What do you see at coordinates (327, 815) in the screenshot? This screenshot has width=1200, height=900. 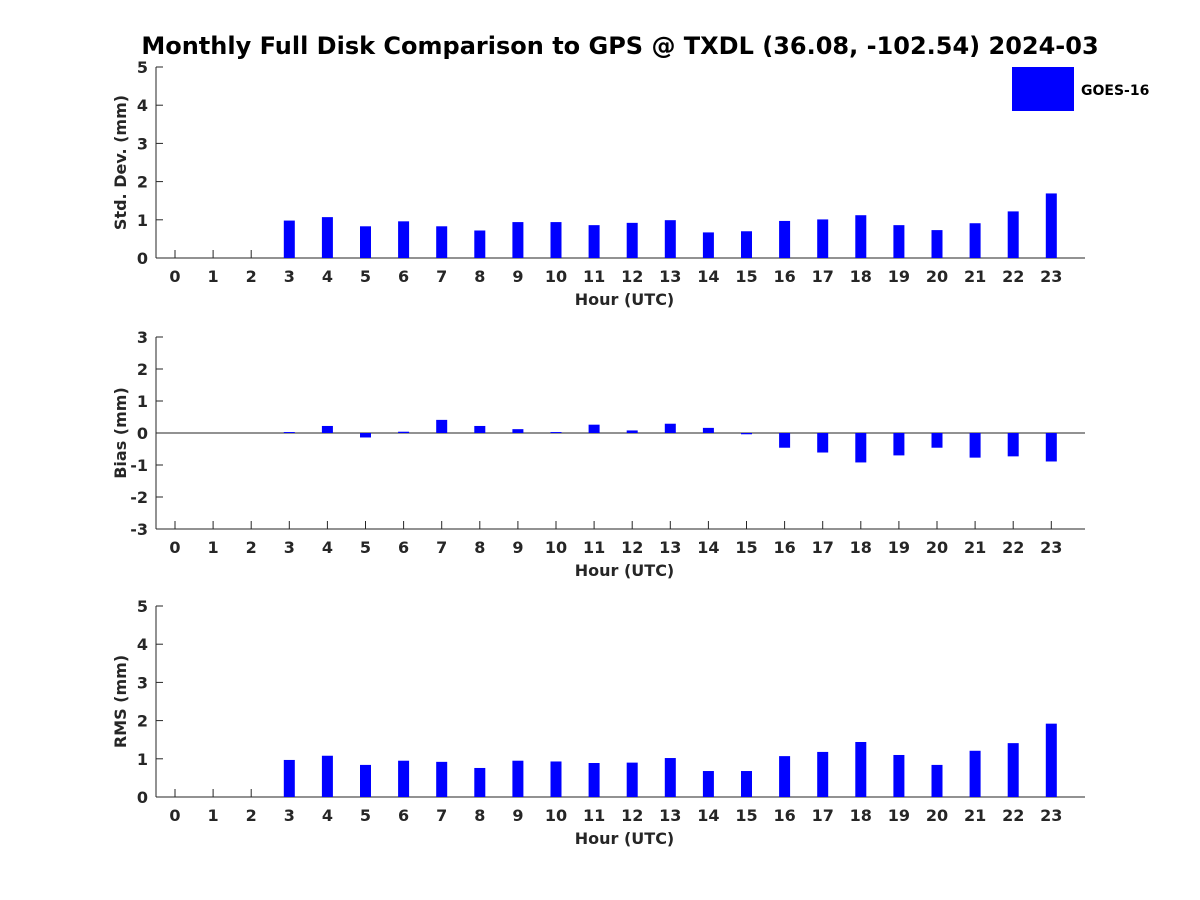 I see `rms-x-tick-label: 4` at bounding box center [327, 815].